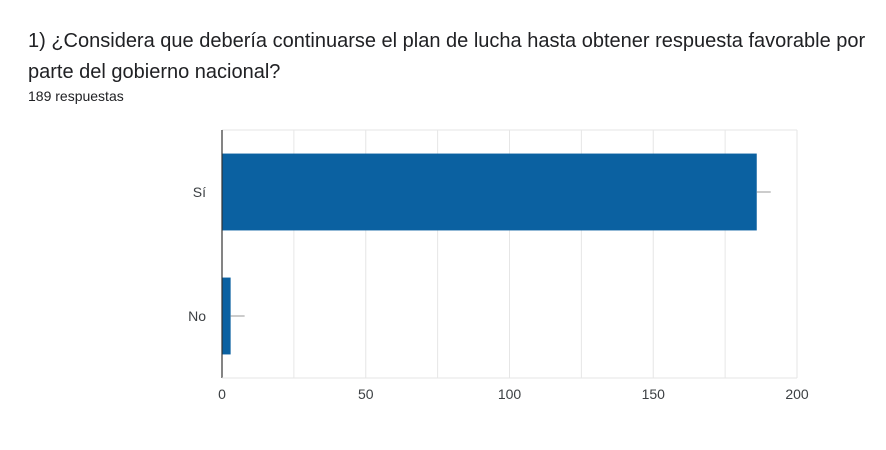 Image resolution: width=886 pixels, height=450 pixels. What do you see at coordinates (199, 192) in the screenshot?
I see `category-label: Sí` at bounding box center [199, 192].